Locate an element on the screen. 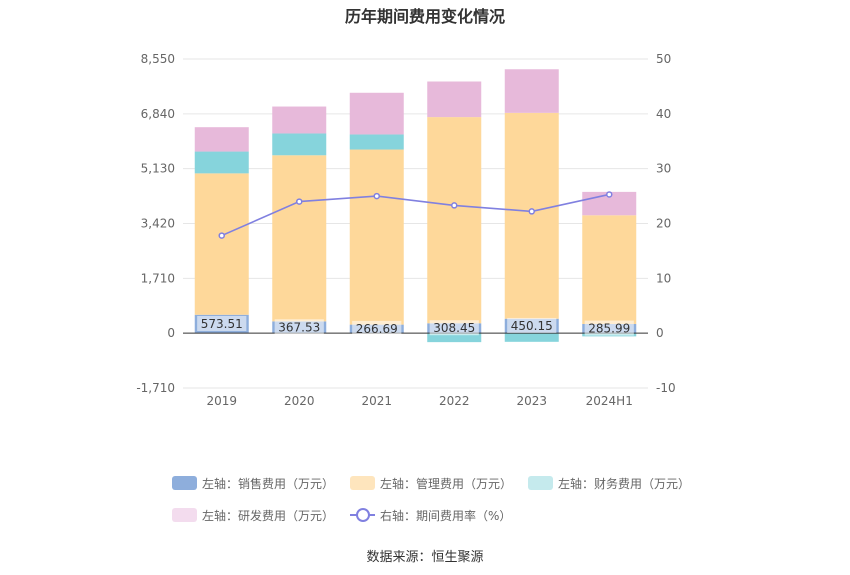 This screenshot has height=575, width=850. x-axis-tick-label: 2024H1 is located at coordinates (609, 401).